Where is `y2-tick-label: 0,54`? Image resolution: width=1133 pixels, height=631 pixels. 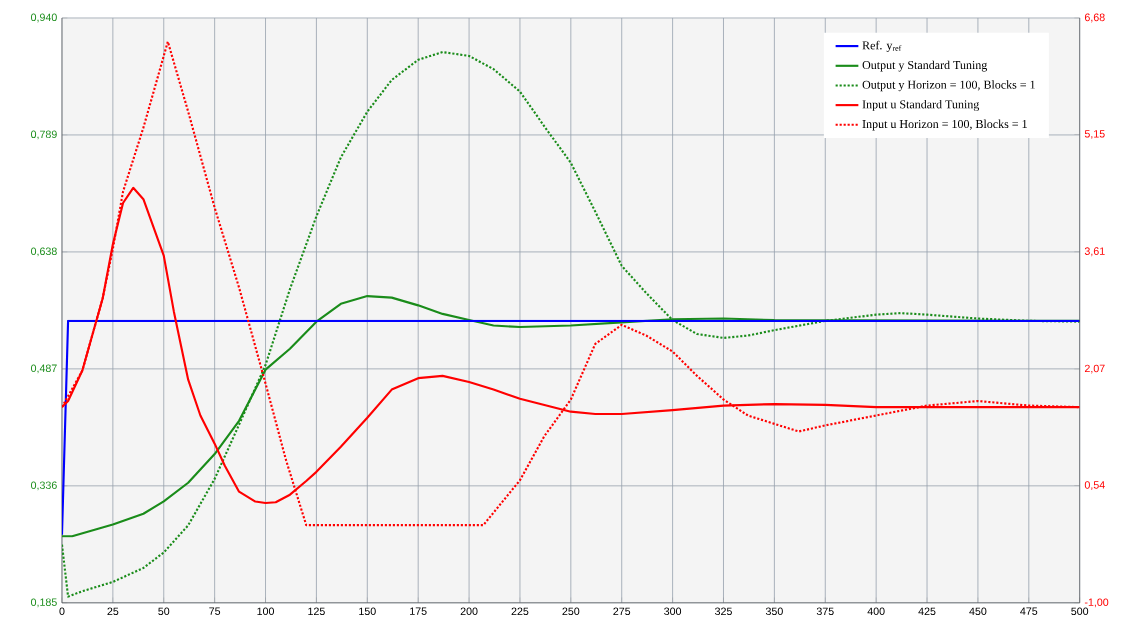
y2-tick-label: 0,54 is located at coordinates (1094, 486).